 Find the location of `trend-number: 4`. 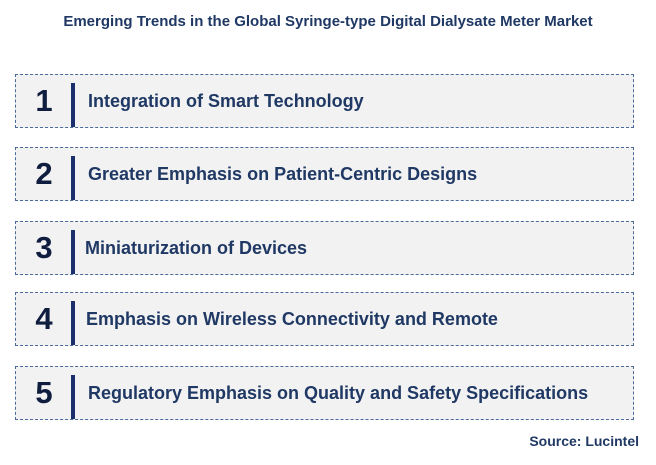

trend-number: 4 is located at coordinates (44, 318).